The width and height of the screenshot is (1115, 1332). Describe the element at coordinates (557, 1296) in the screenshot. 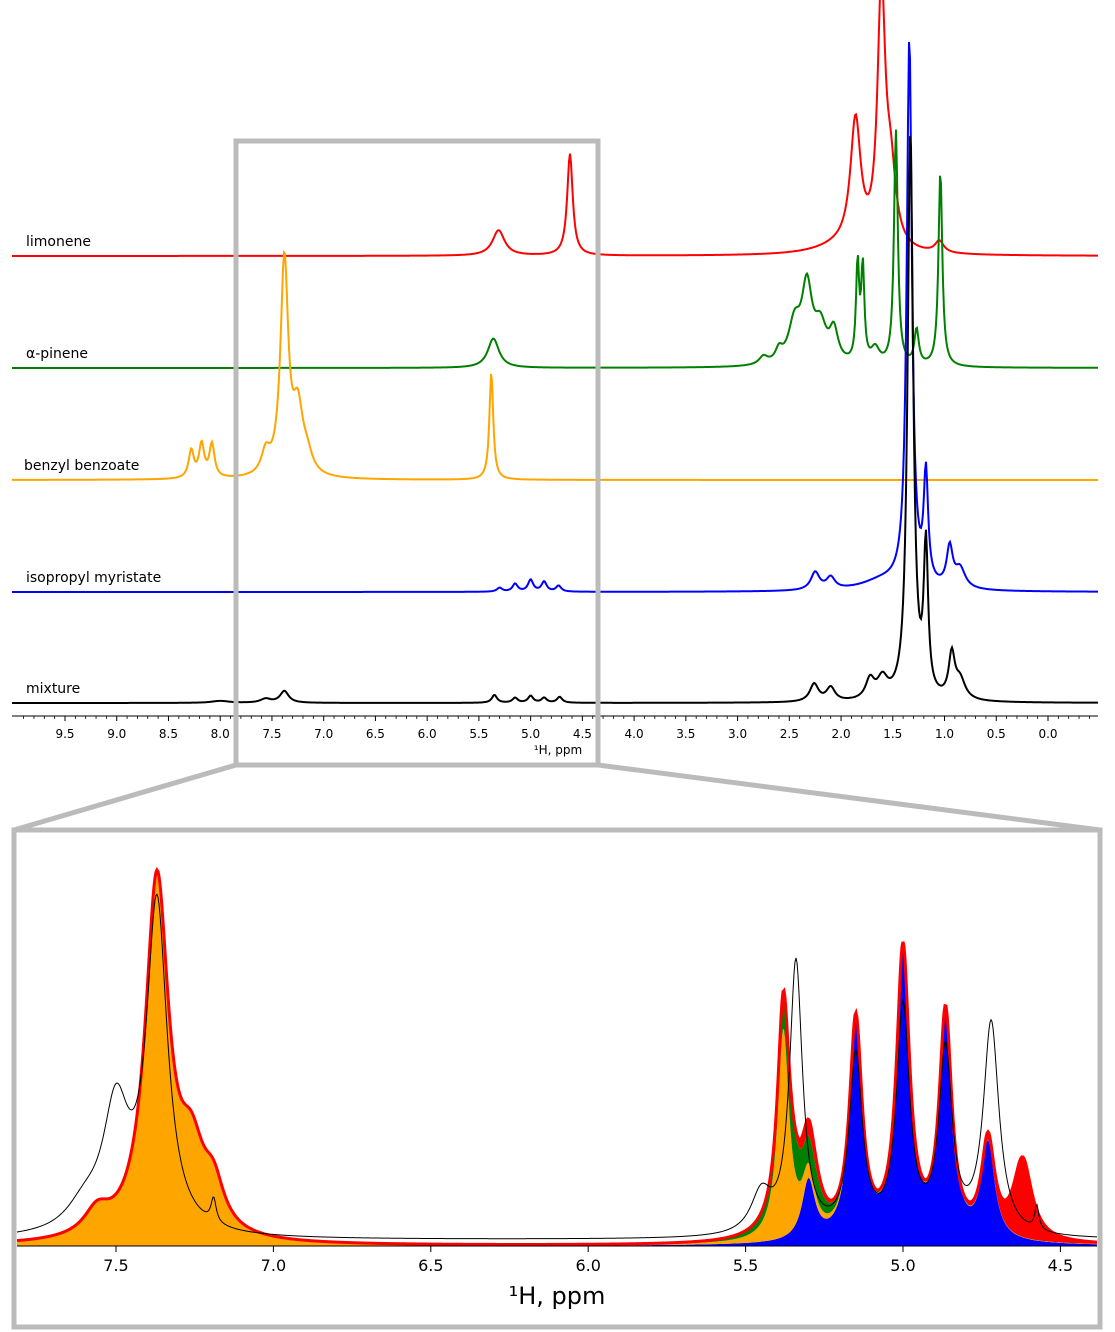

I see `bottom-x-axis-label: ¹H, ppm` at that location.